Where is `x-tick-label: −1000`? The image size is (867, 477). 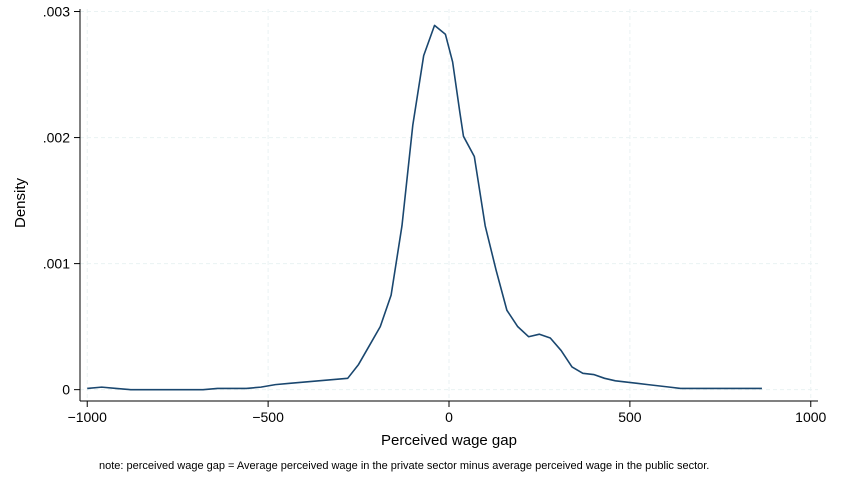 x-tick-label: −1000 is located at coordinates (88, 417).